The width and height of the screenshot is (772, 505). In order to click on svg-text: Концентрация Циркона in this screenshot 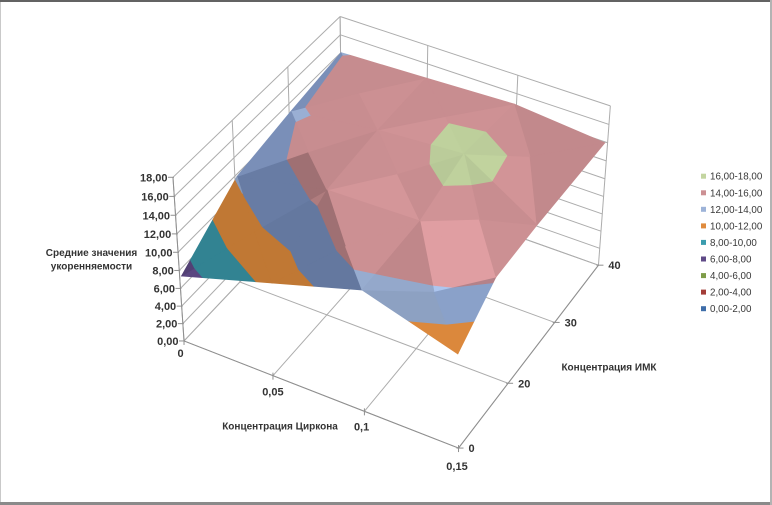, I will do `click(280, 427)`.